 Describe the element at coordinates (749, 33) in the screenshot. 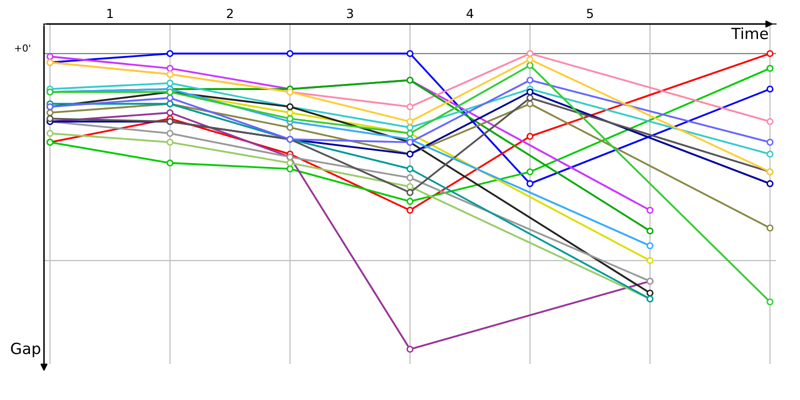

I see `x-axis-title: Time` at that location.